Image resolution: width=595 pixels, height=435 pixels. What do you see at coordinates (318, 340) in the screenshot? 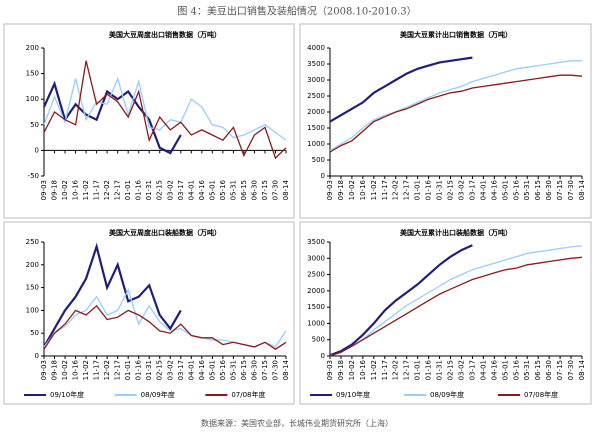
I see `y-tick-label: 500` at bounding box center [318, 340].